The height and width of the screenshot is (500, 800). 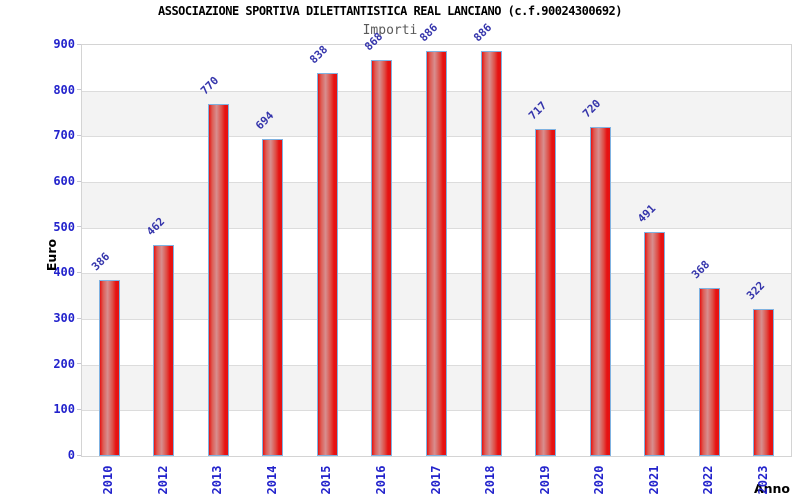 What do you see at coordinates (271, 480) in the screenshot?
I see `x-tick-label: 2014` at bounding box center [271, 480].